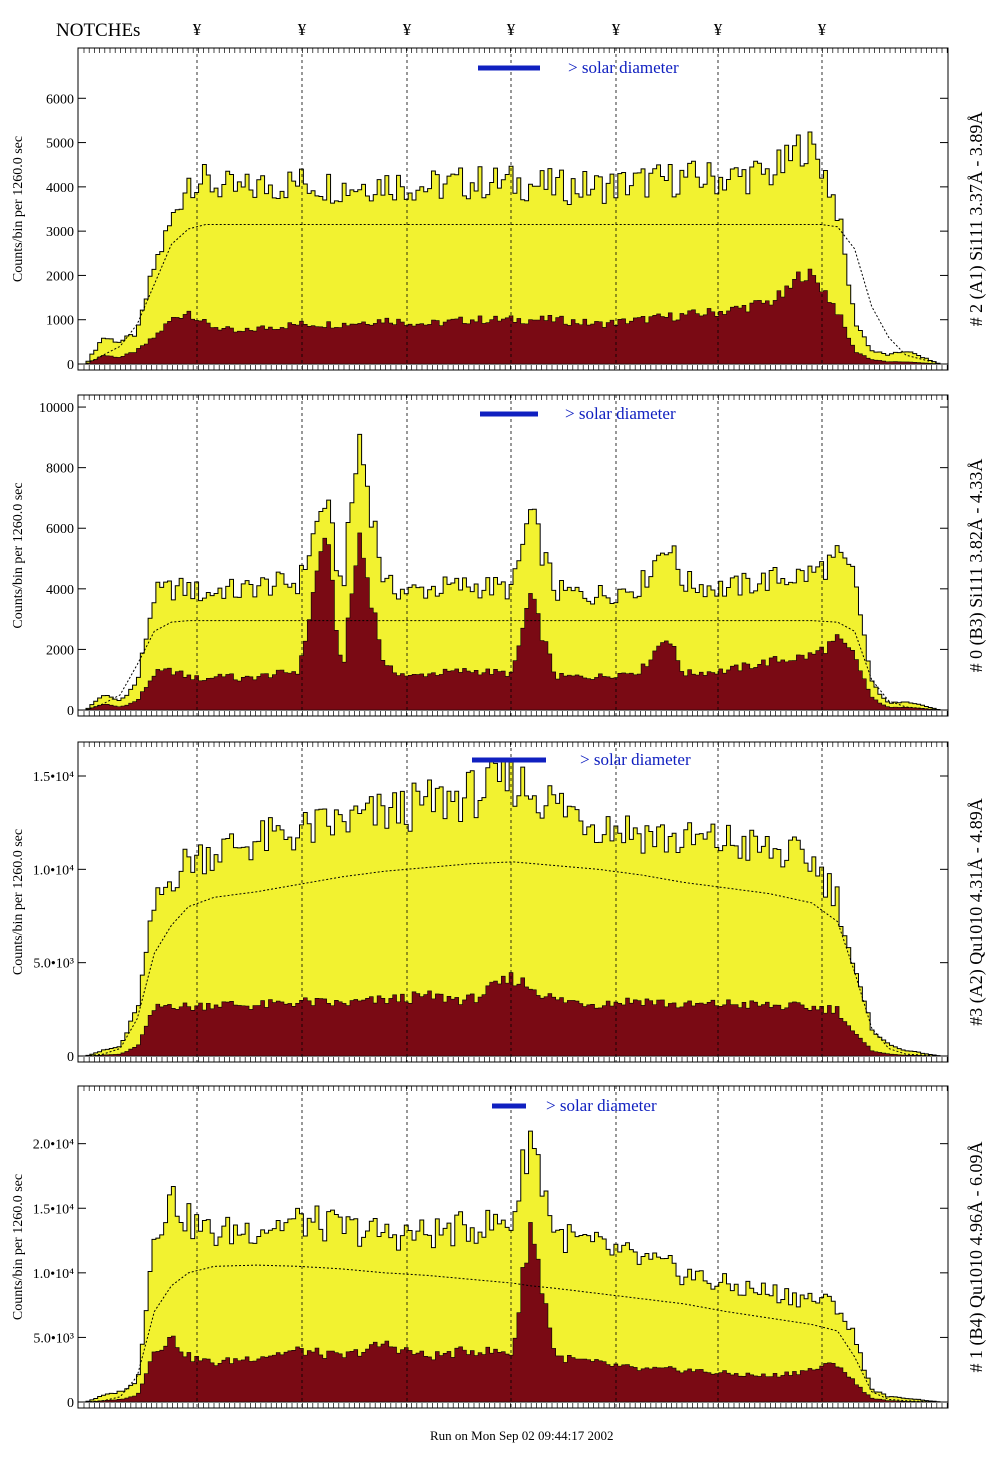 The height and width of the screenshot is (1476, 1004). I want to click on panel-side-label: #3 (A2) Qu1010 4.31Å - 4.89Å, so click(976, 911).